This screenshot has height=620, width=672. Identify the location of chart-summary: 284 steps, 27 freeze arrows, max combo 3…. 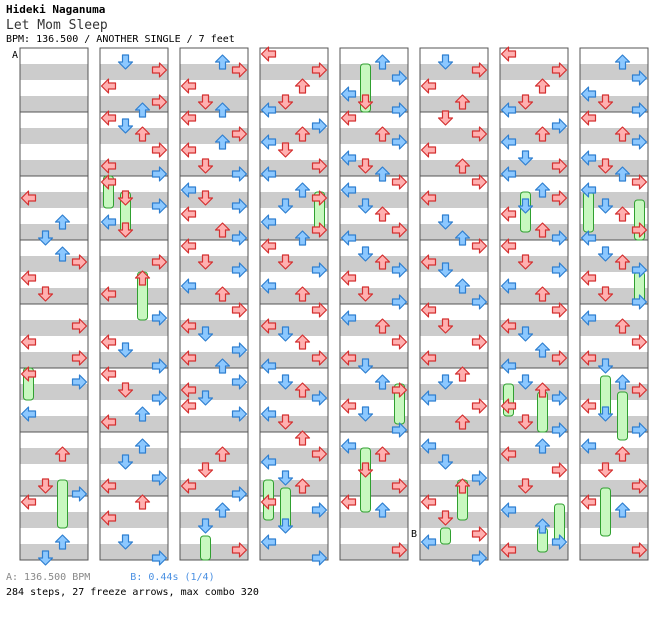
(132, 592).